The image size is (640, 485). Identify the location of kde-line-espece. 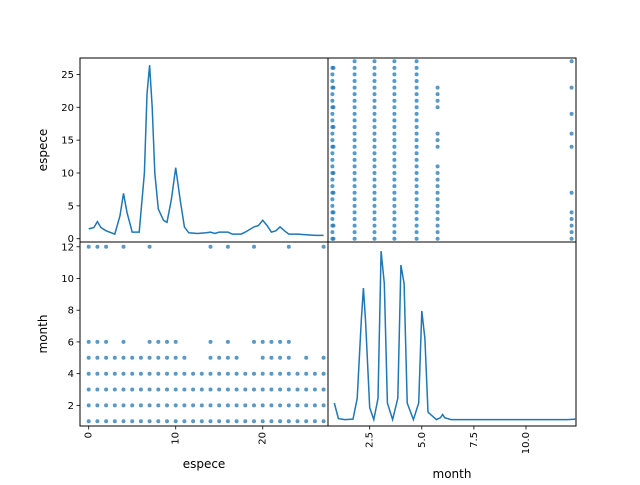
(206, 151).